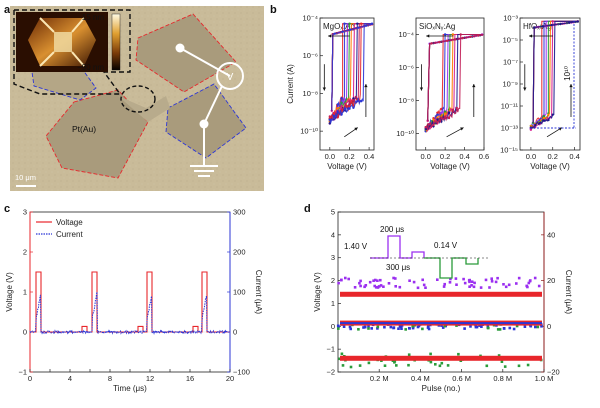  Describe the element at coordinates (451, 268) in the screenshot. I see `waveform-reset` at that location.